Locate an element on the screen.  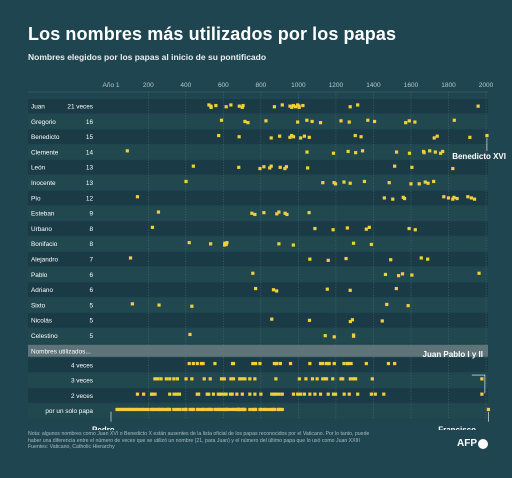
row-count-label: 8 is located at coordinates (91, 229).